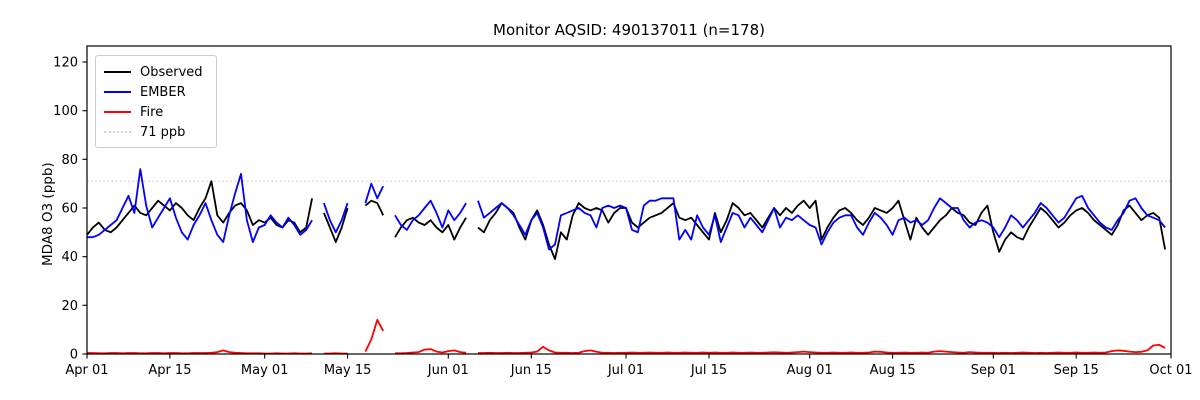  I want to click on legend-item-fire: Fire, so click(156, 112).